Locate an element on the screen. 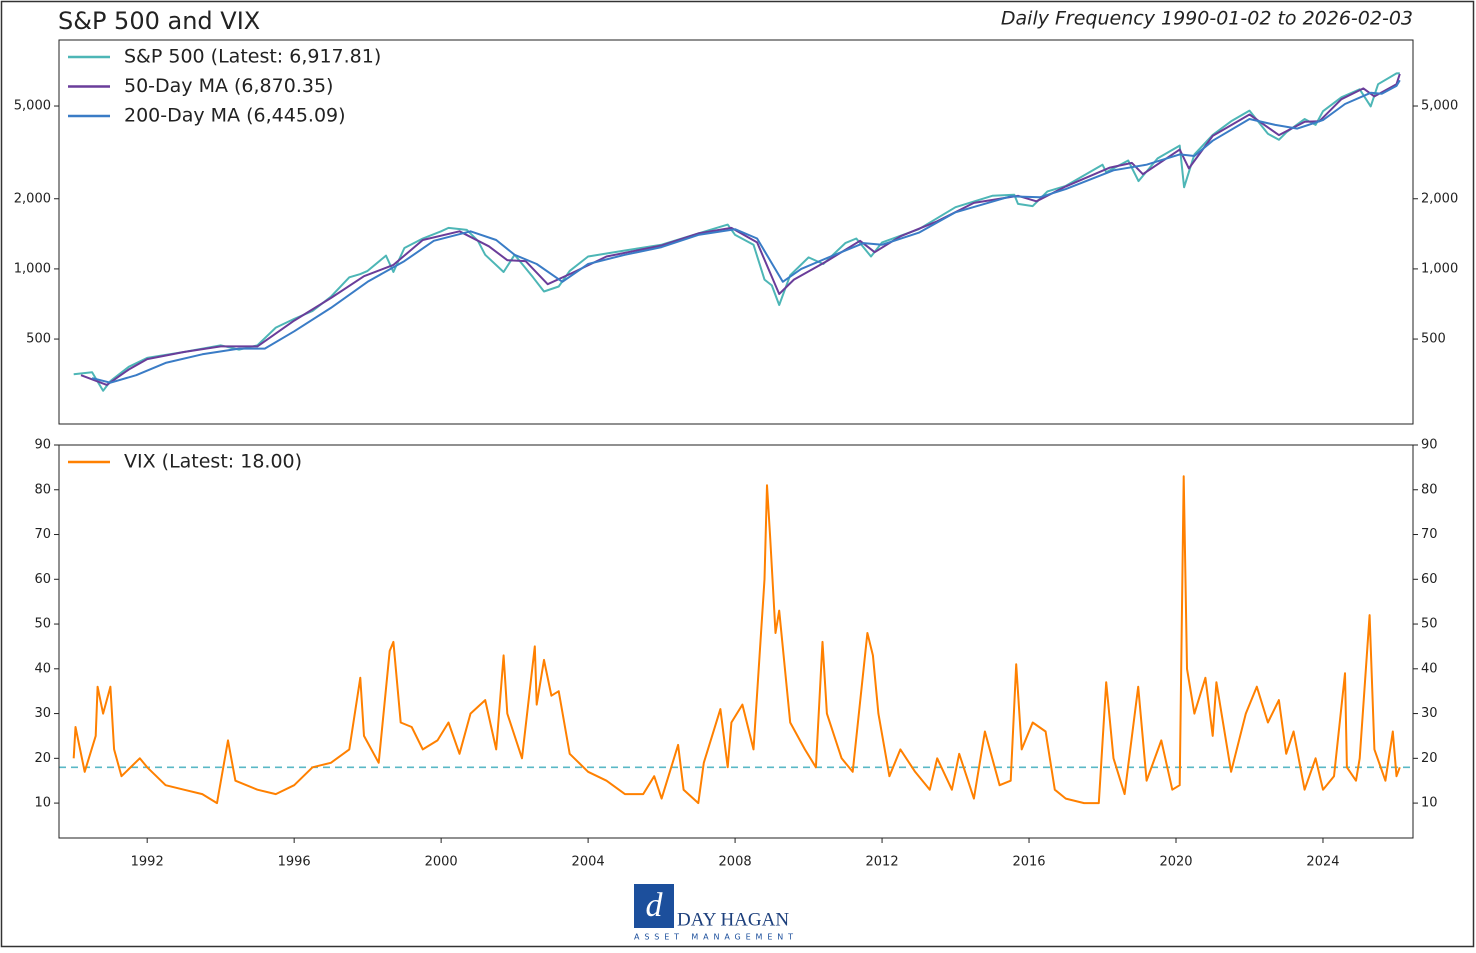 The height and width of the screenshot is (953, 1476). chart-title: S&P 500 and VIX is located at coordinates (159, 21).